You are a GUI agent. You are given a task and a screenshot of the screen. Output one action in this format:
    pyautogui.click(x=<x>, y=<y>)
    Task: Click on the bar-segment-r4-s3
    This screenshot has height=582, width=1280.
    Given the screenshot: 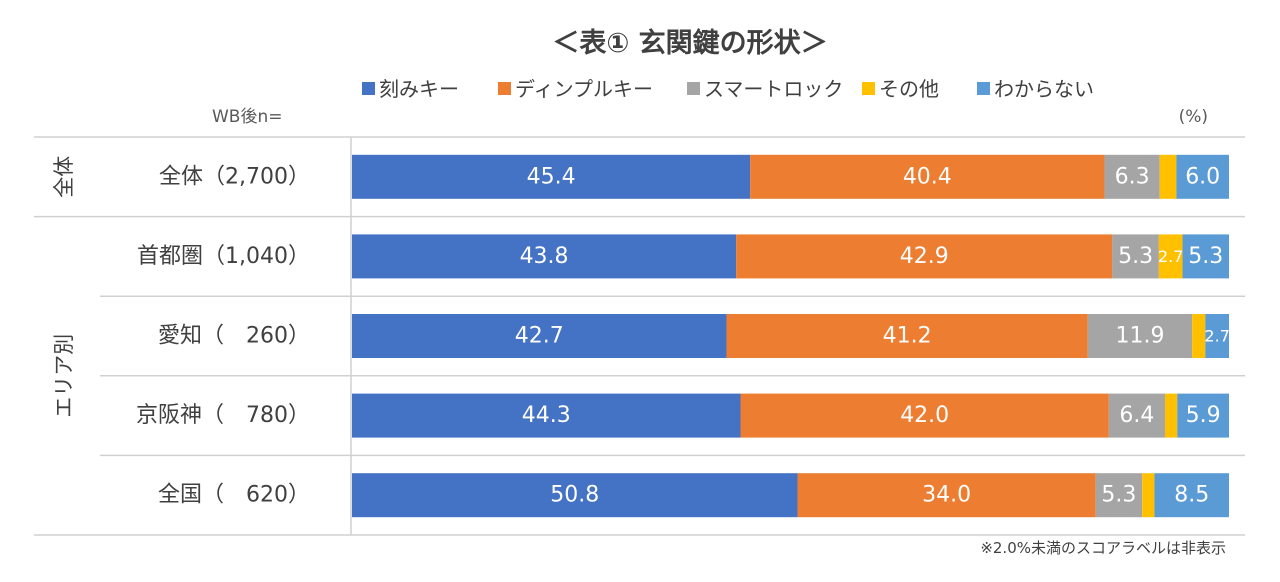 What is the action you would take?
    pyautogui.click(x=1136, y=415)
    